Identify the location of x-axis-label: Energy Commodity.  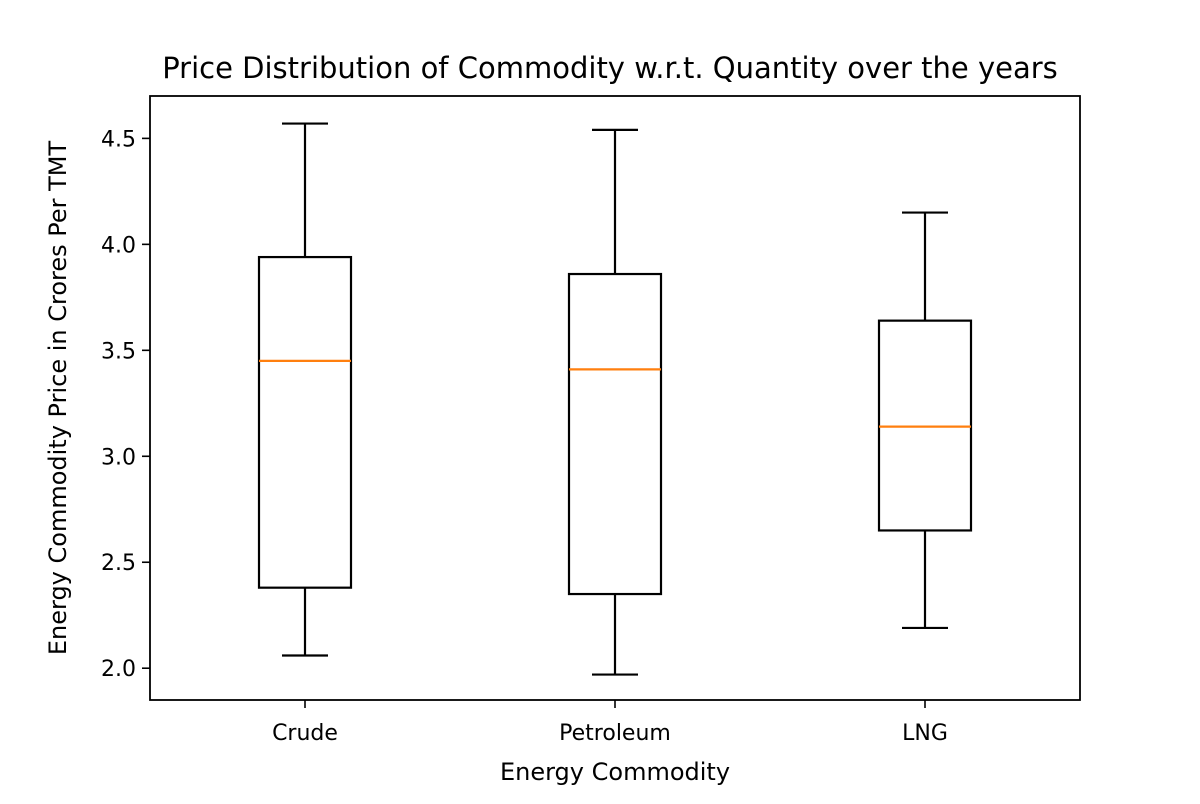
(615, 772).